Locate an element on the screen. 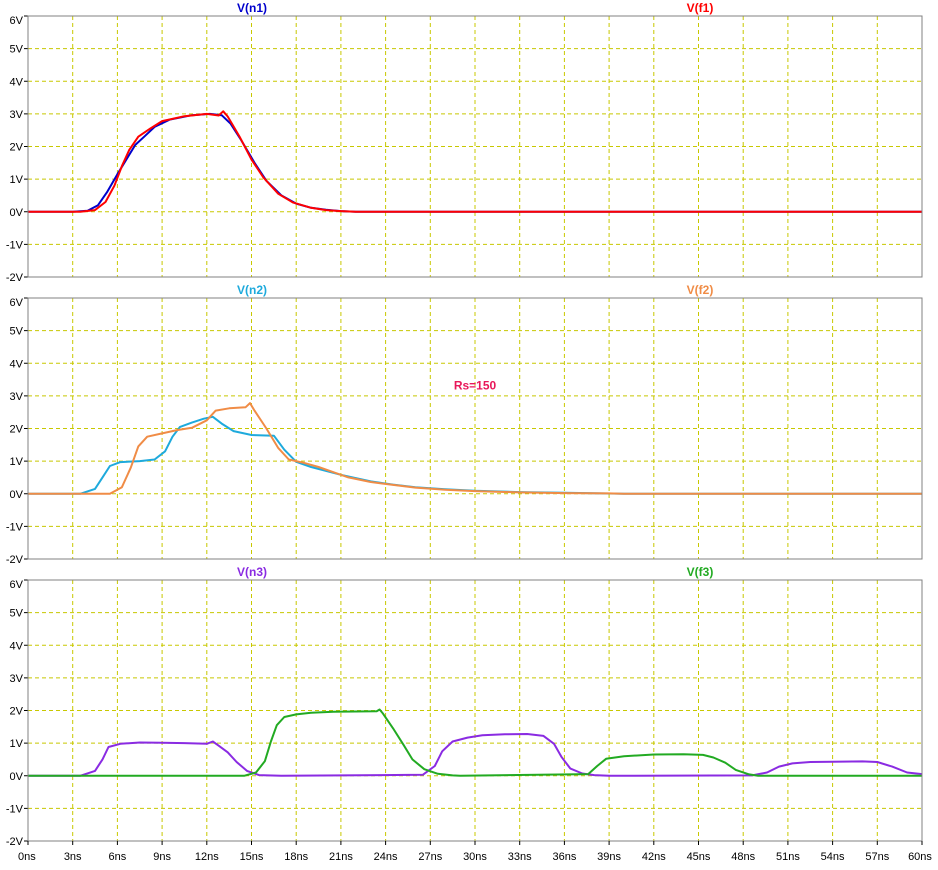 The height and width of the screenshot is (870, 938). trace-vf3 is located at coordinates (475, 742).